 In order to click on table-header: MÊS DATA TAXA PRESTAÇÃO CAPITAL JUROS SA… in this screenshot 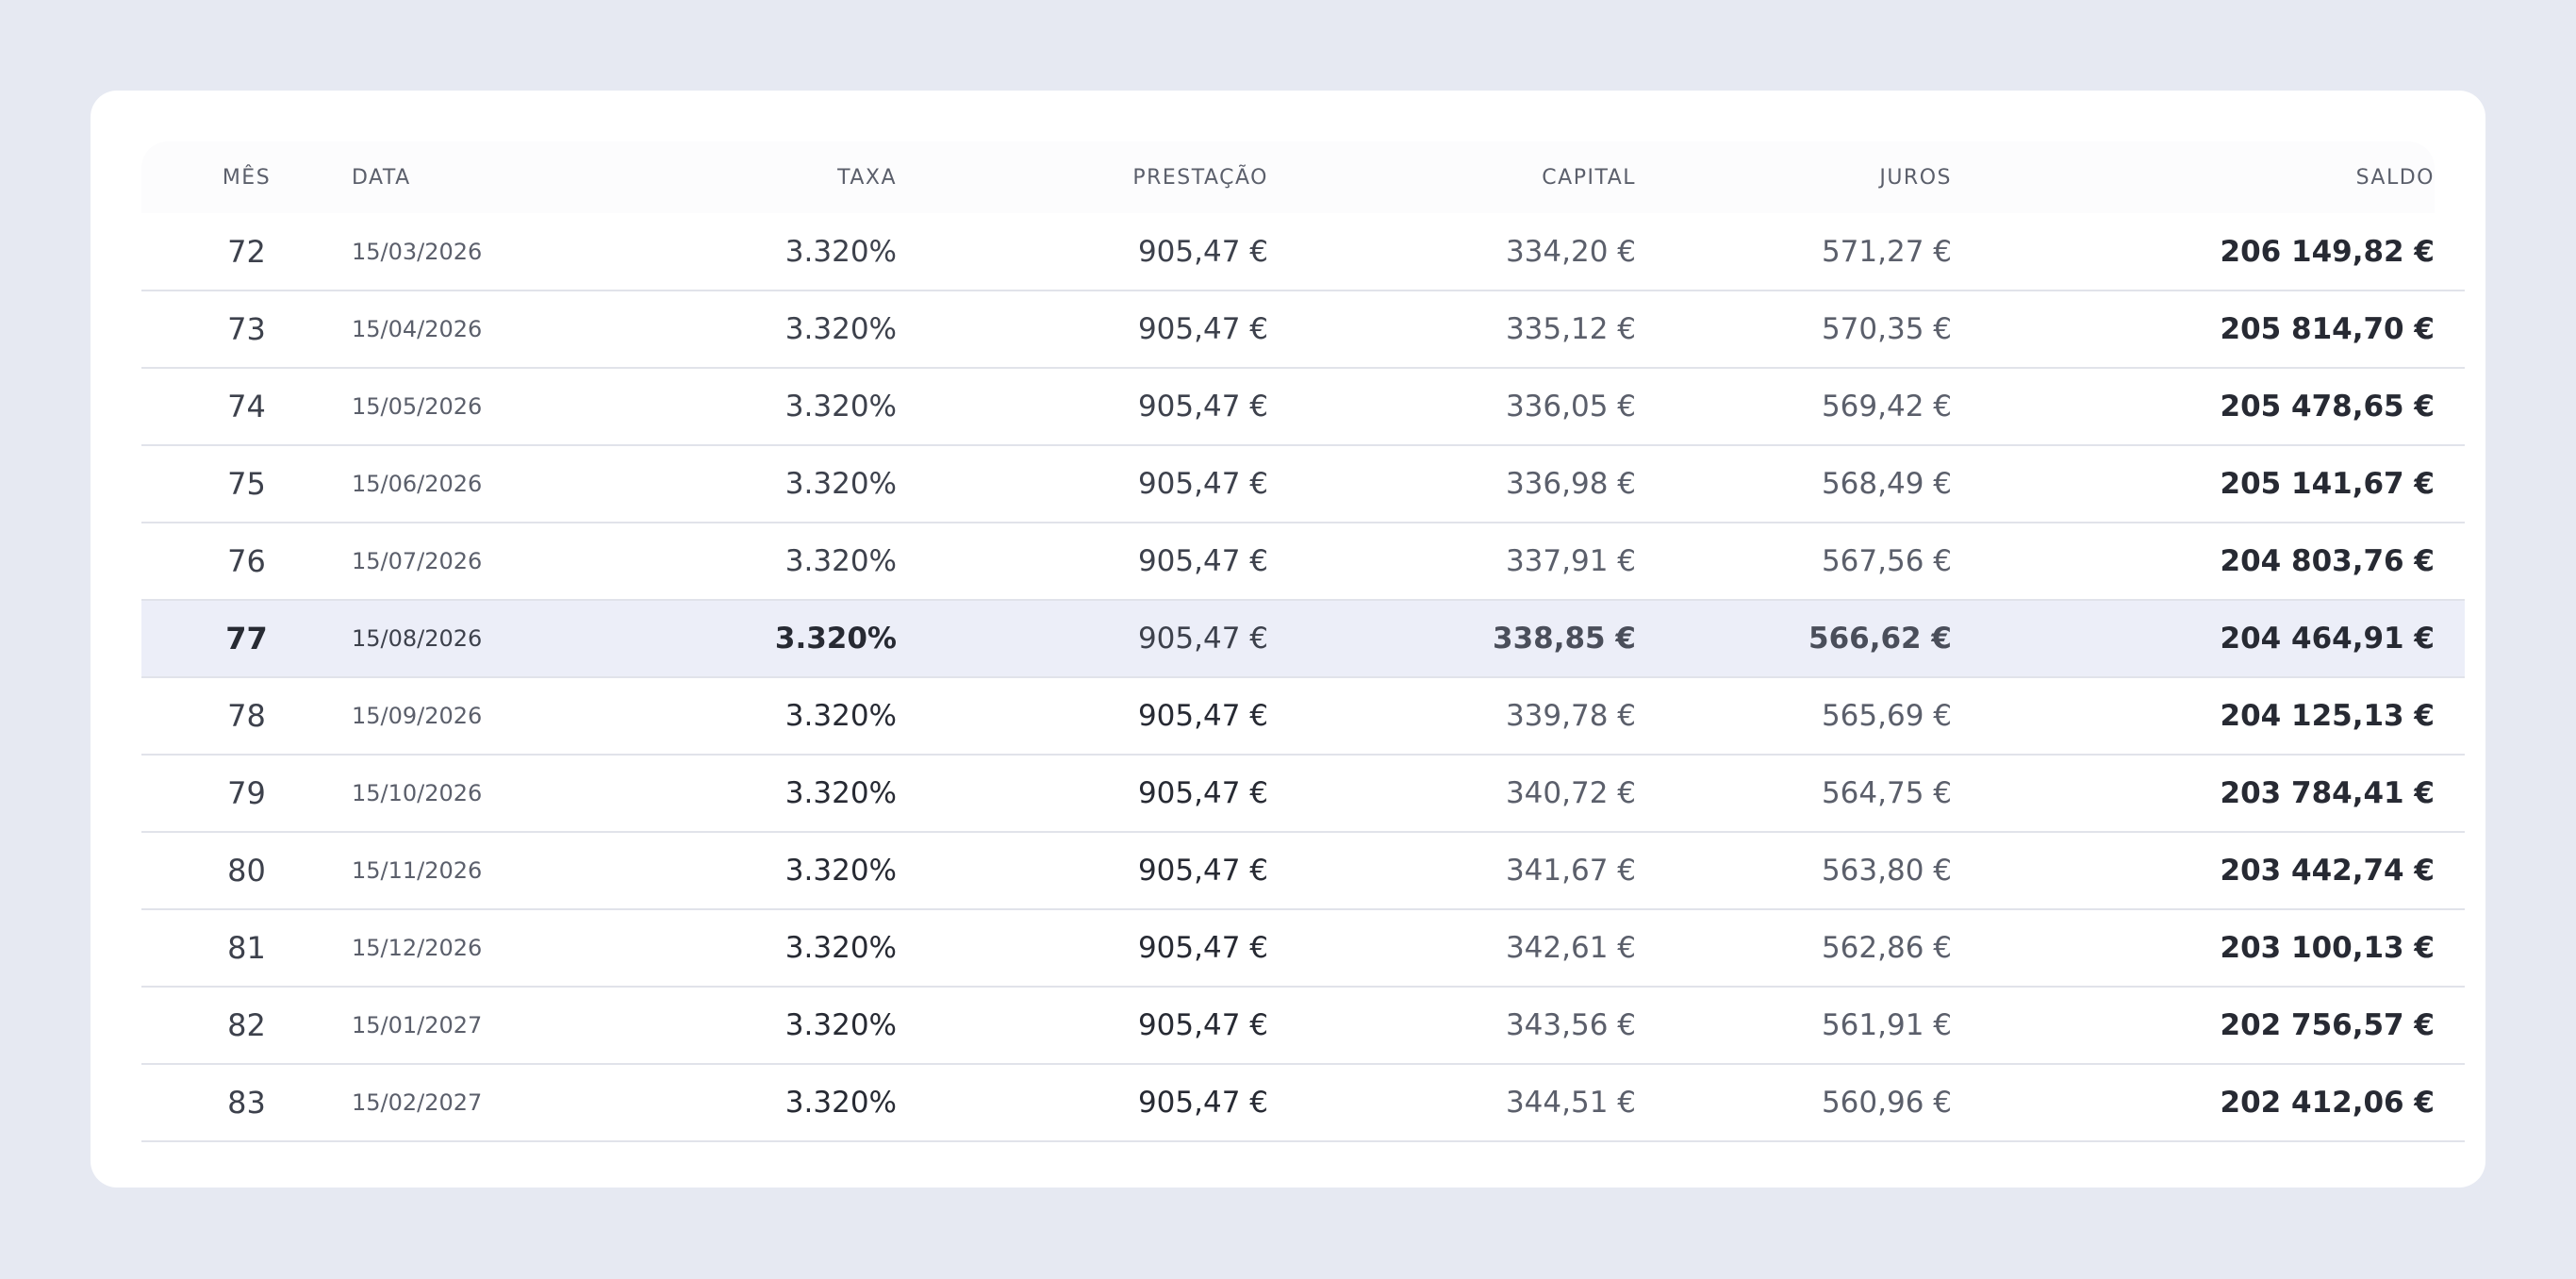, I will do `click(1303, 177)`.